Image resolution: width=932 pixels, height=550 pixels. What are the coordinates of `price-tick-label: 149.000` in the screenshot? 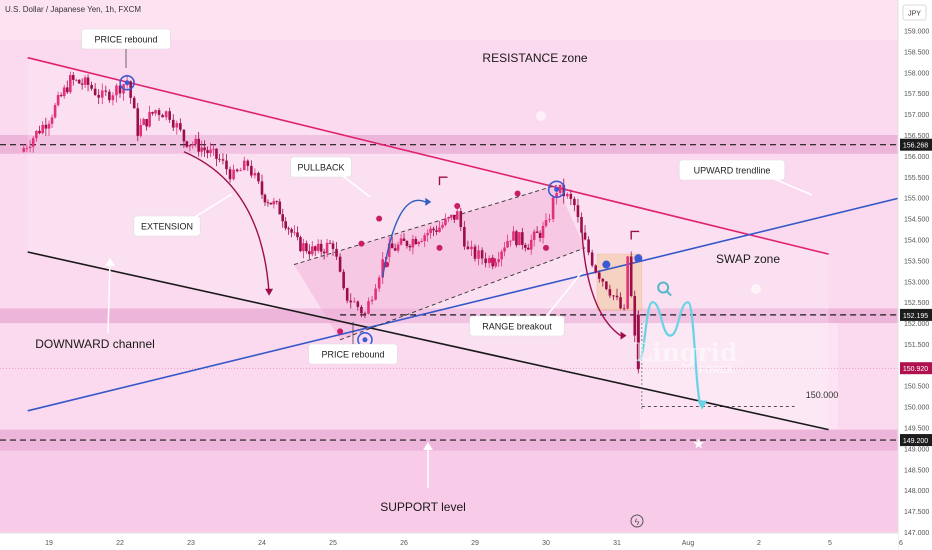 It's located at (916, 449).